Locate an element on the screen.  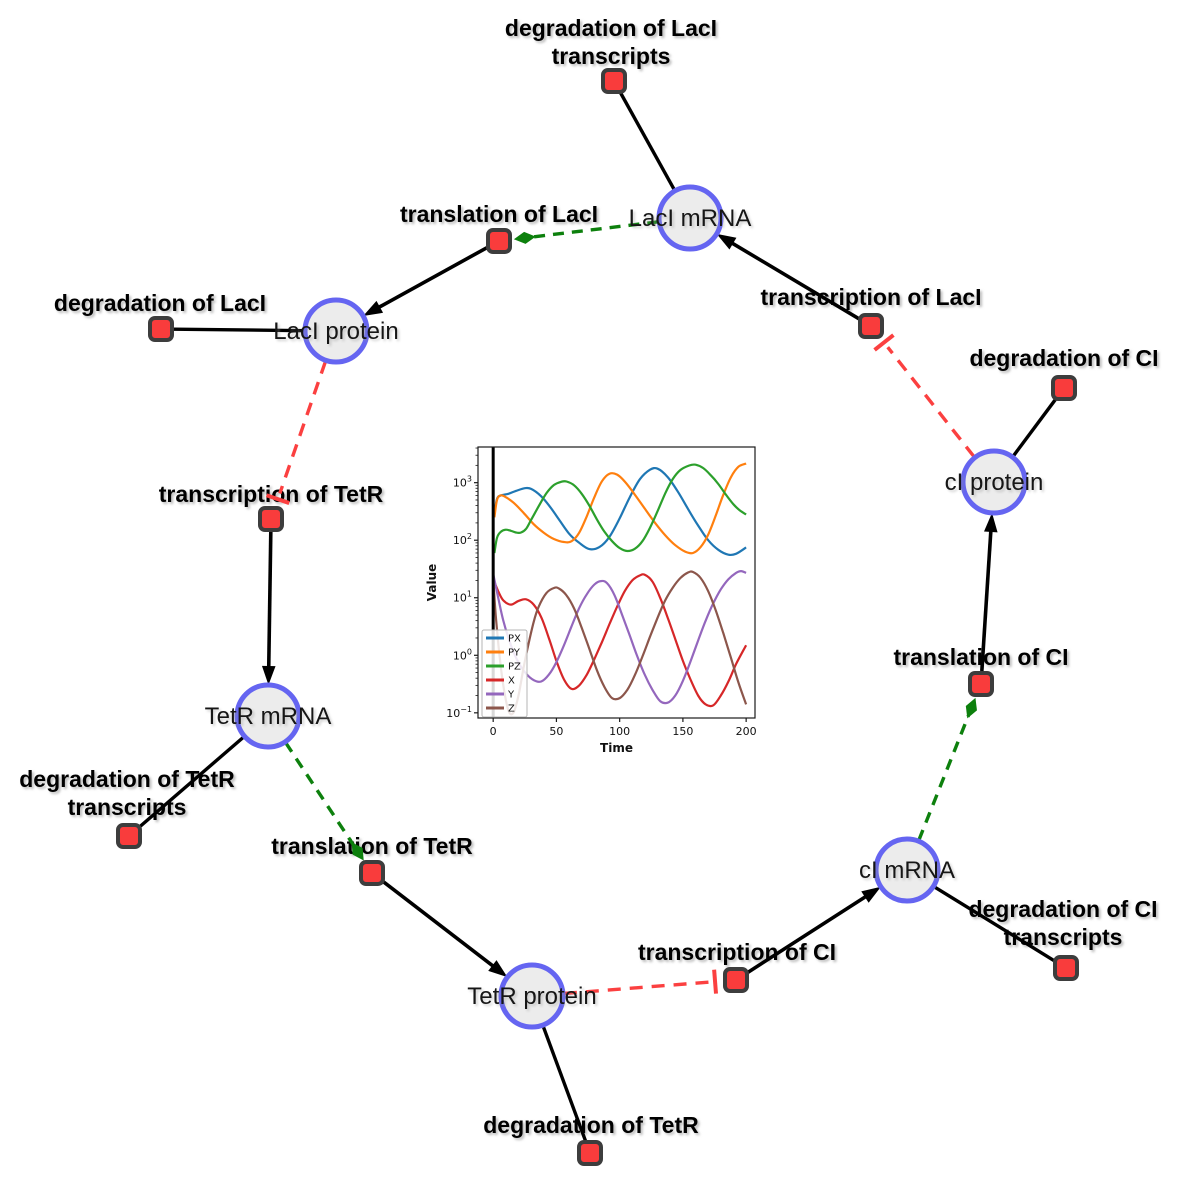
species-node-tetr-protein is located at coordinates (532, 996).